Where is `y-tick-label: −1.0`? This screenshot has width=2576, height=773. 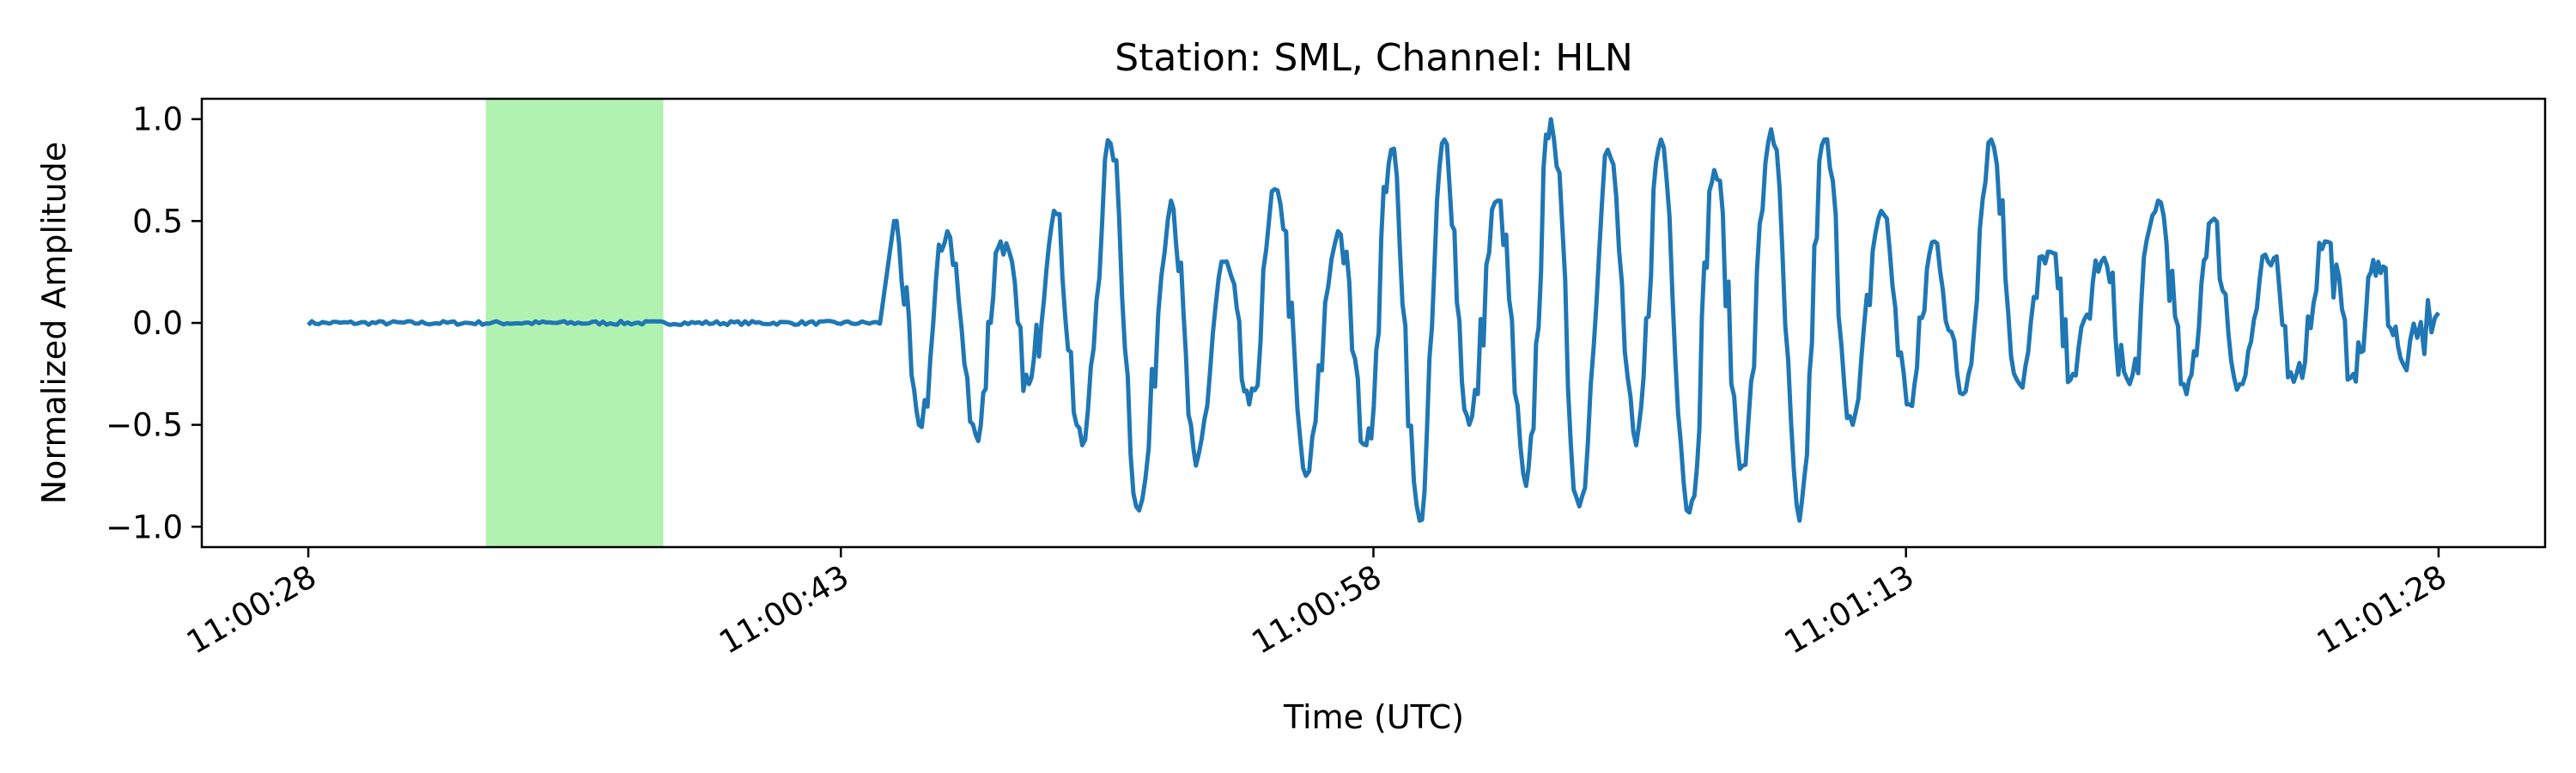
y-tick-label: −1.0 is located at coordinates (144, 526).